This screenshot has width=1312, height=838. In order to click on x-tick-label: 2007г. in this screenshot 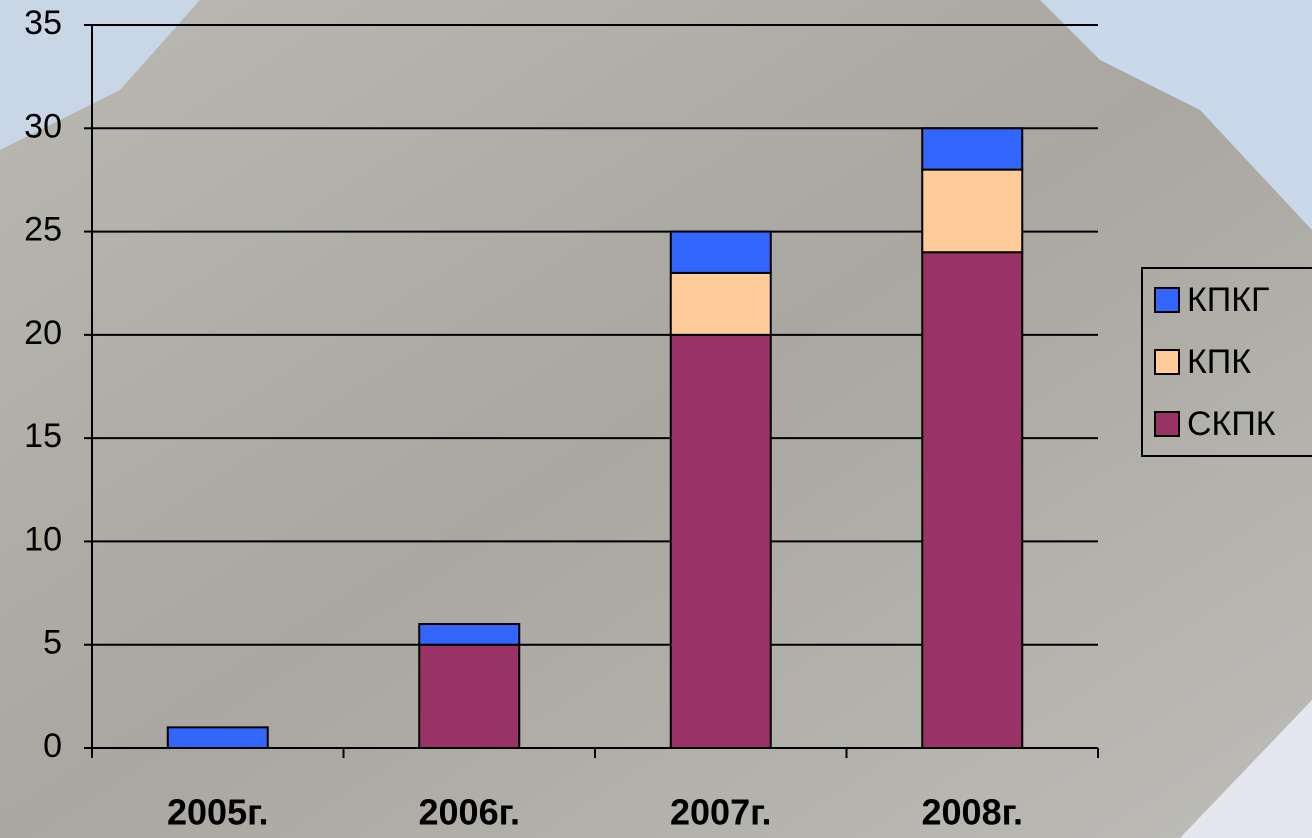, I will do `click(720, 812)`.